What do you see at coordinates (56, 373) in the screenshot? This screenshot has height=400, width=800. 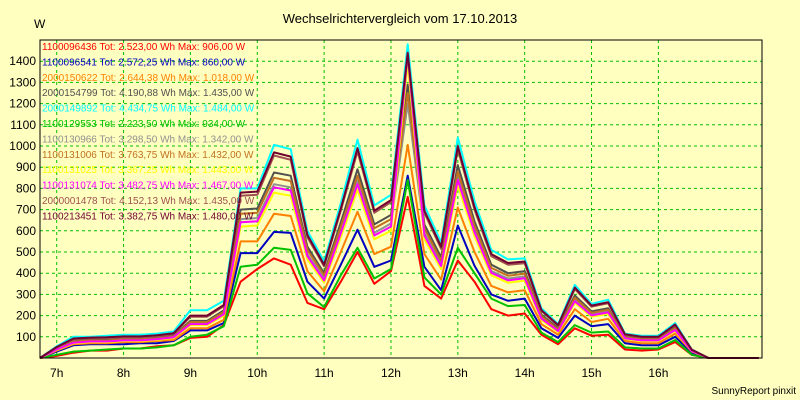 I see `x-tick-label: 7h` at bounding box center [56, 373].